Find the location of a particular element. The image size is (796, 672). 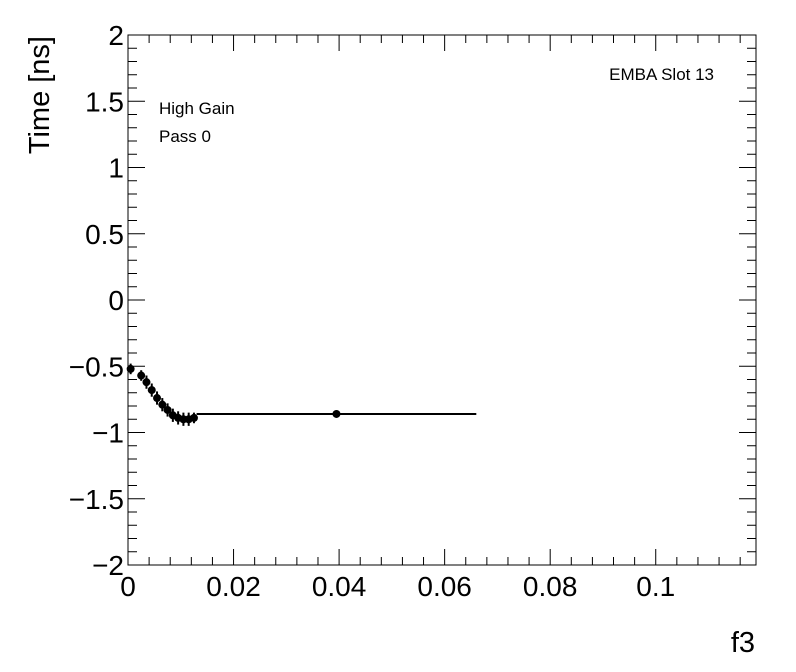

slot-annotation: EMBA Slot 13 is located at coordinates (661, 74).